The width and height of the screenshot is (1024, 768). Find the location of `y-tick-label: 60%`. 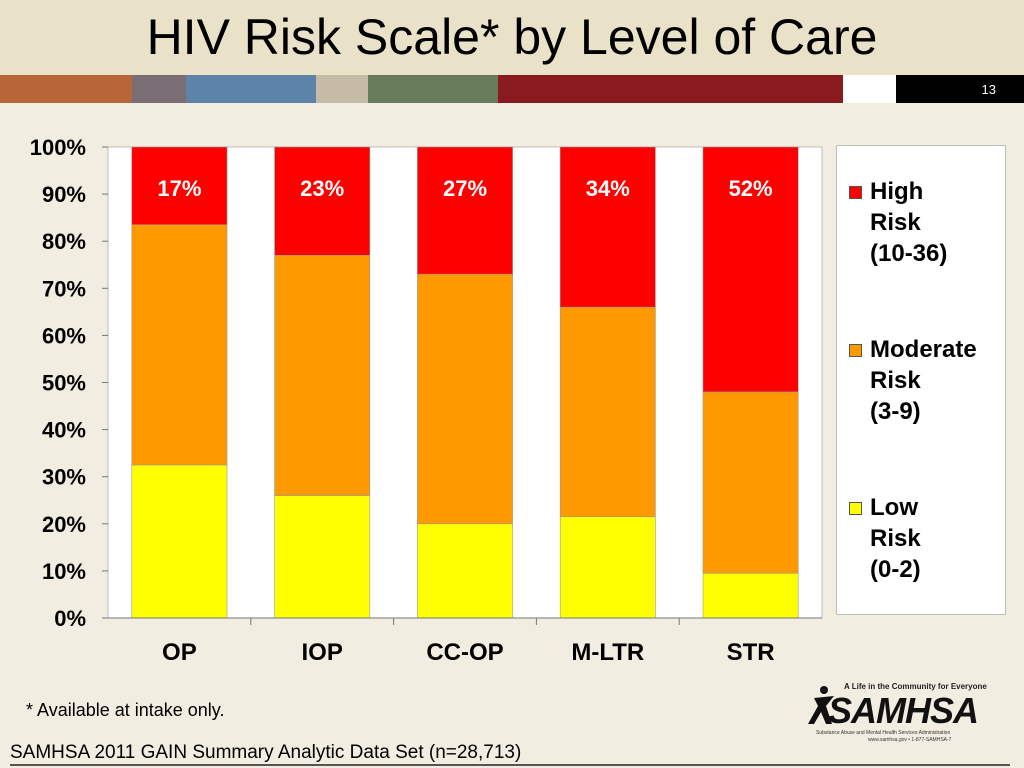

y-tick-label: 60% is located at coordinates (64, 335).